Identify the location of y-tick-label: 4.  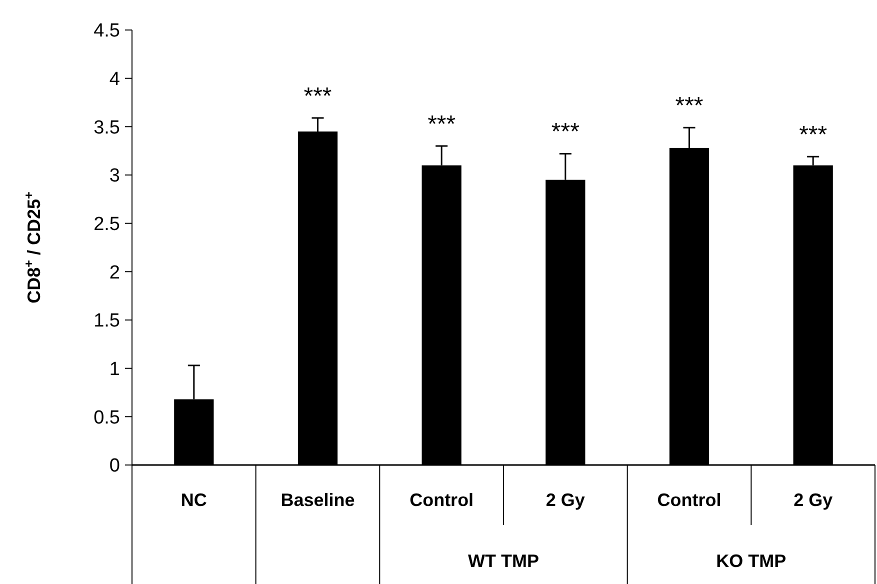
(114, 79).